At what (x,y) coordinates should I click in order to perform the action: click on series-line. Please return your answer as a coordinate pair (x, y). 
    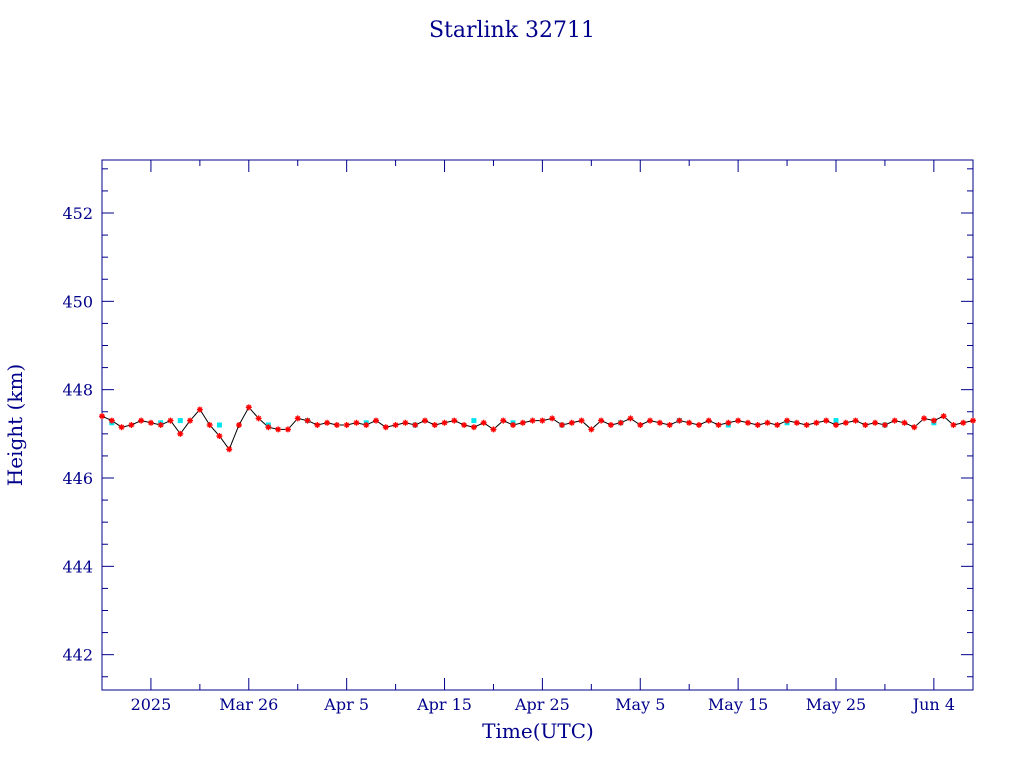
    Looking at the image, I should click on (537, 428).